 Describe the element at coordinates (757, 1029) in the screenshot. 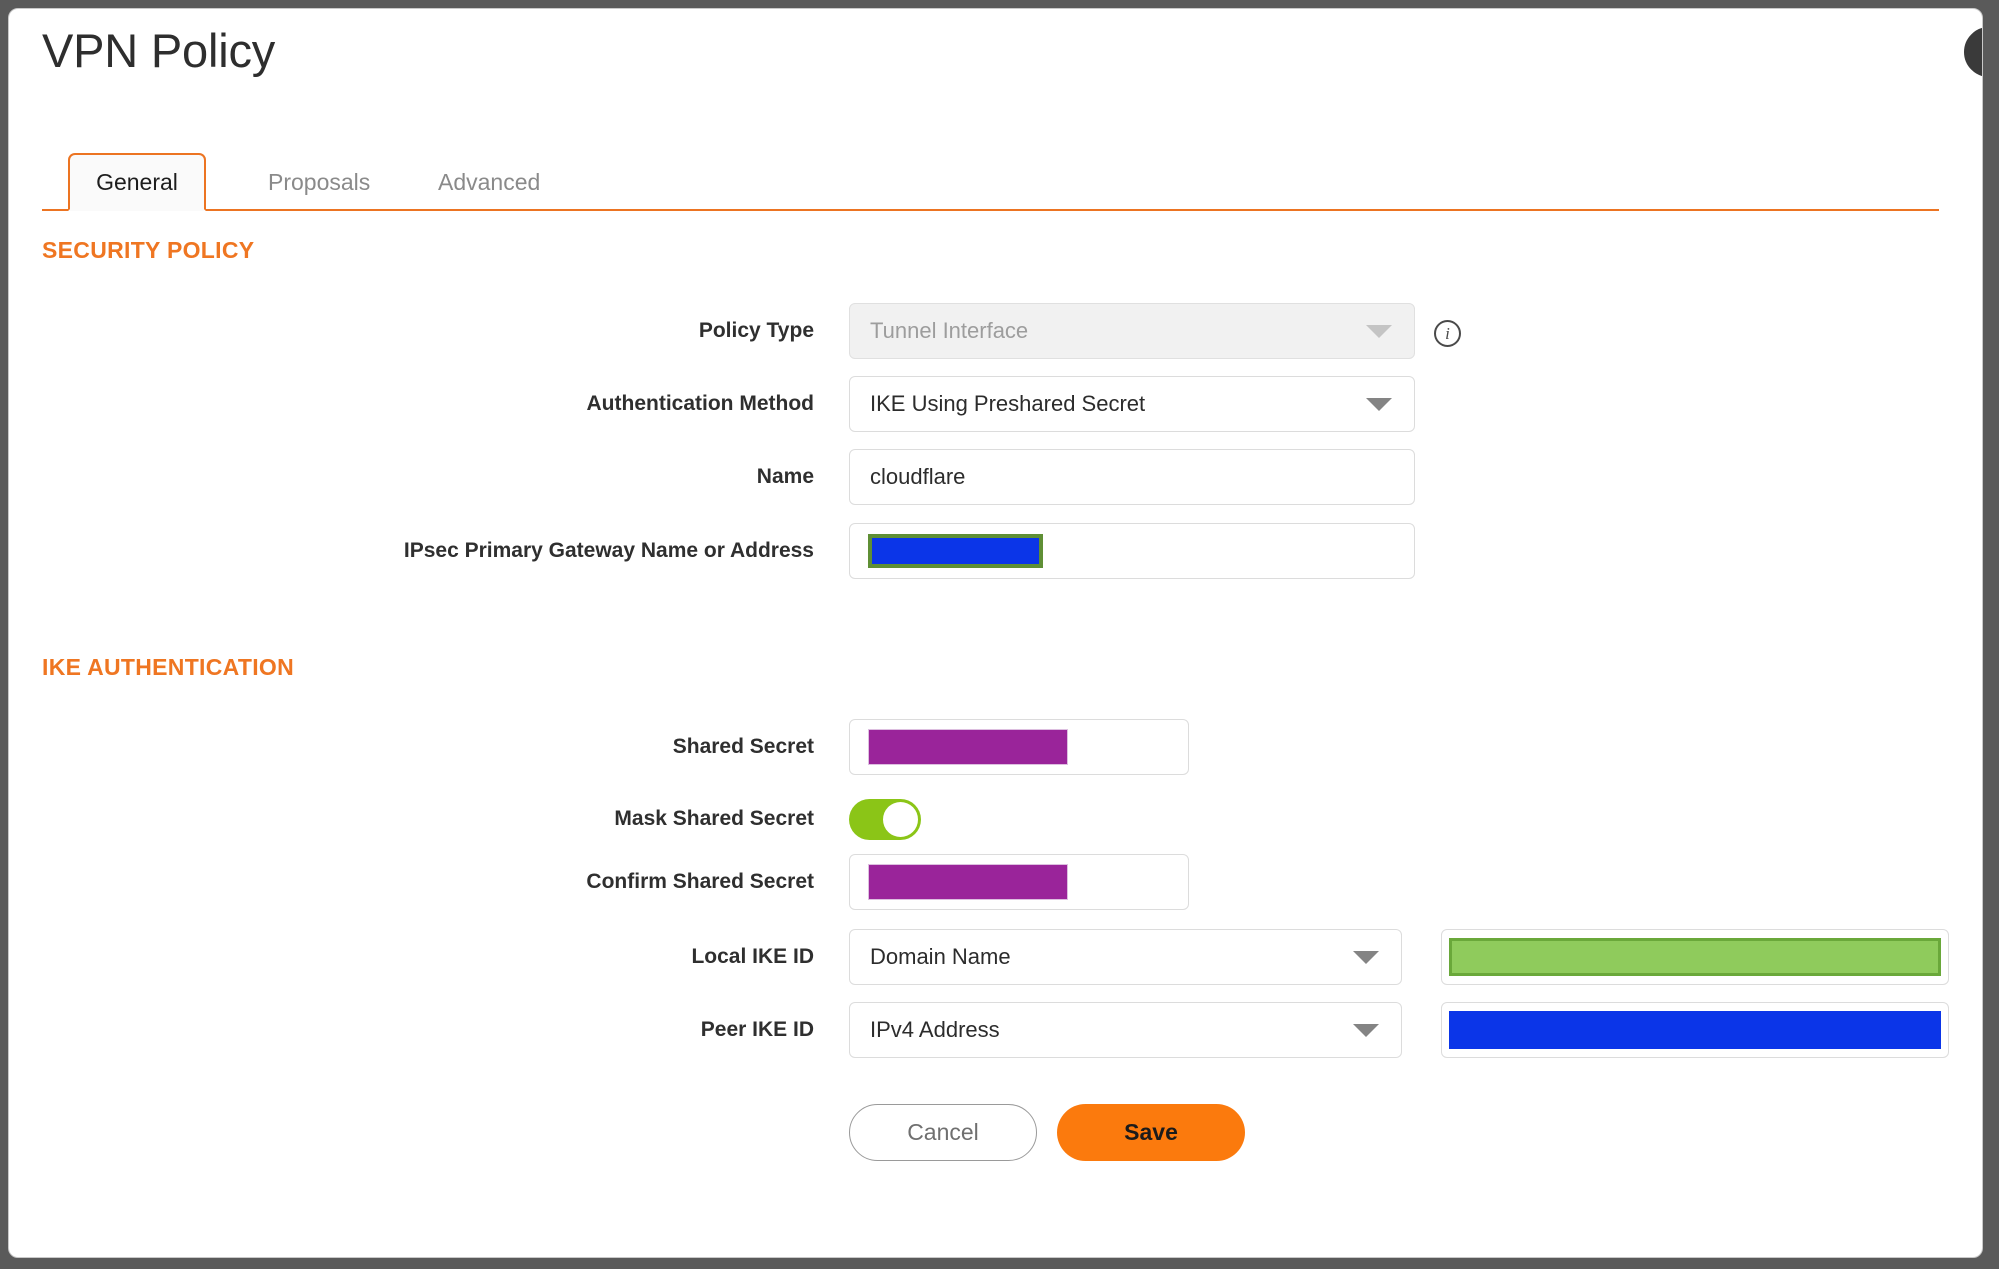

I see `label-peer-ike-id: Peer IKE ID` at that location.